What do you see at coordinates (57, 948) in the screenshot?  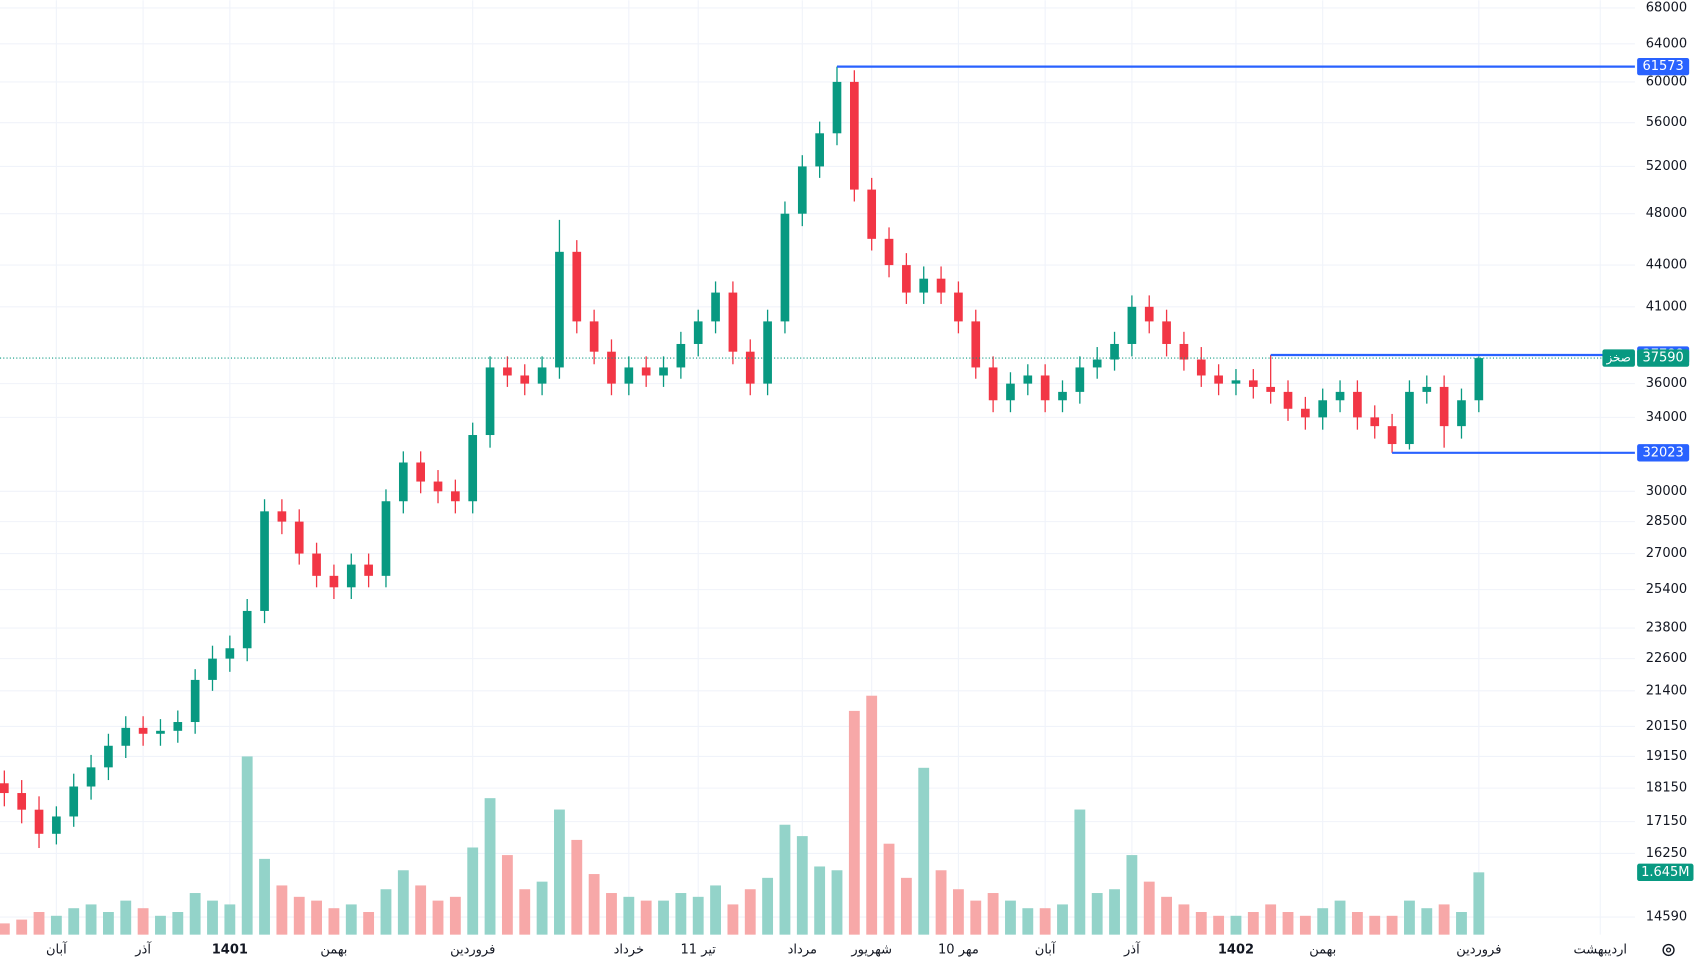 I see `x-tick-label: آبان` at bounding box center [57, 948].